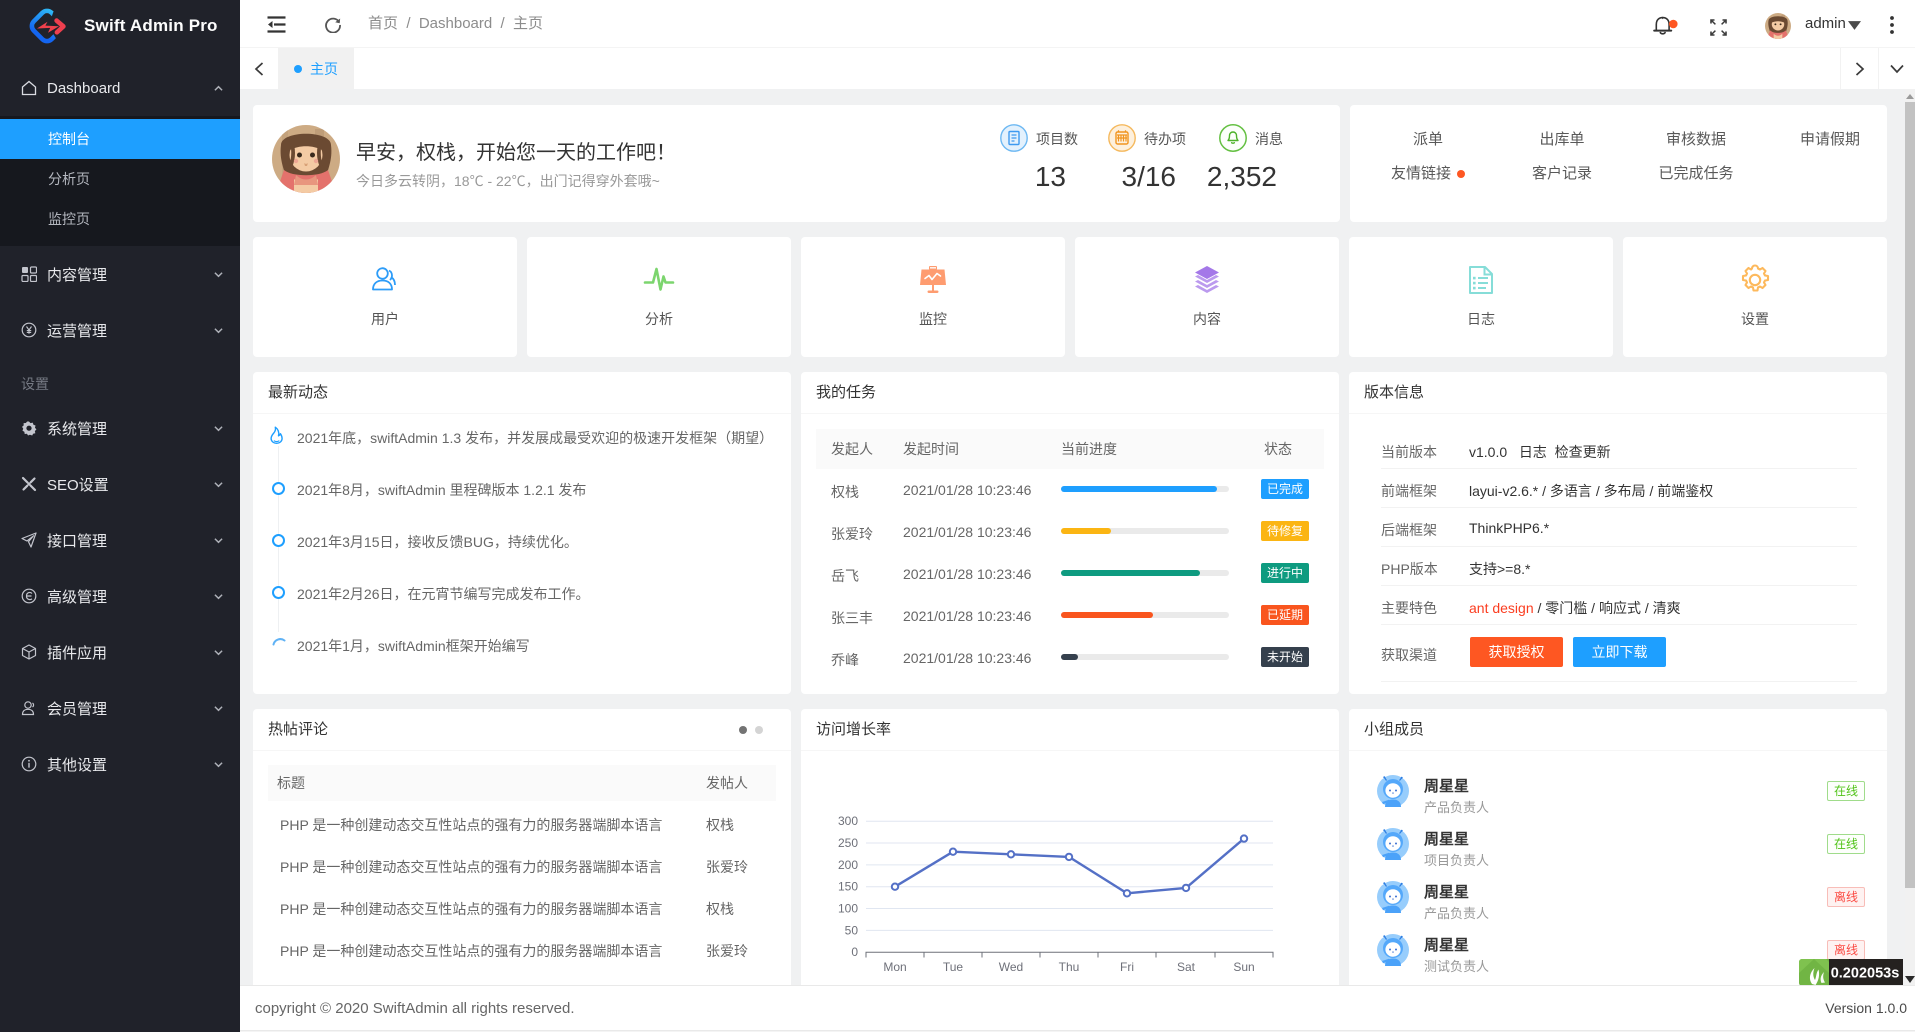  What do you see at coordinates (848, 909) in the screenshot?
I see `svg-text: 100` at bounding box center [848, 909].